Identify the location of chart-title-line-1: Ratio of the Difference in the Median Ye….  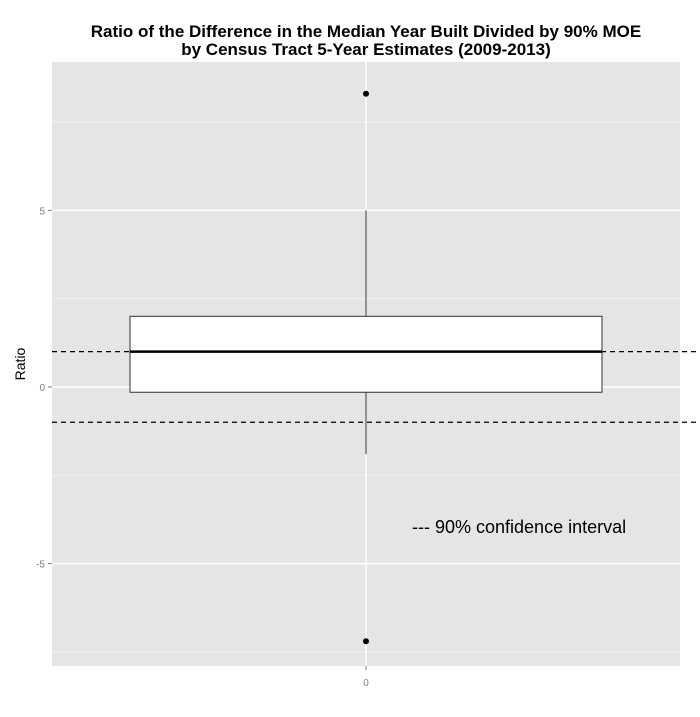
(366, 31).